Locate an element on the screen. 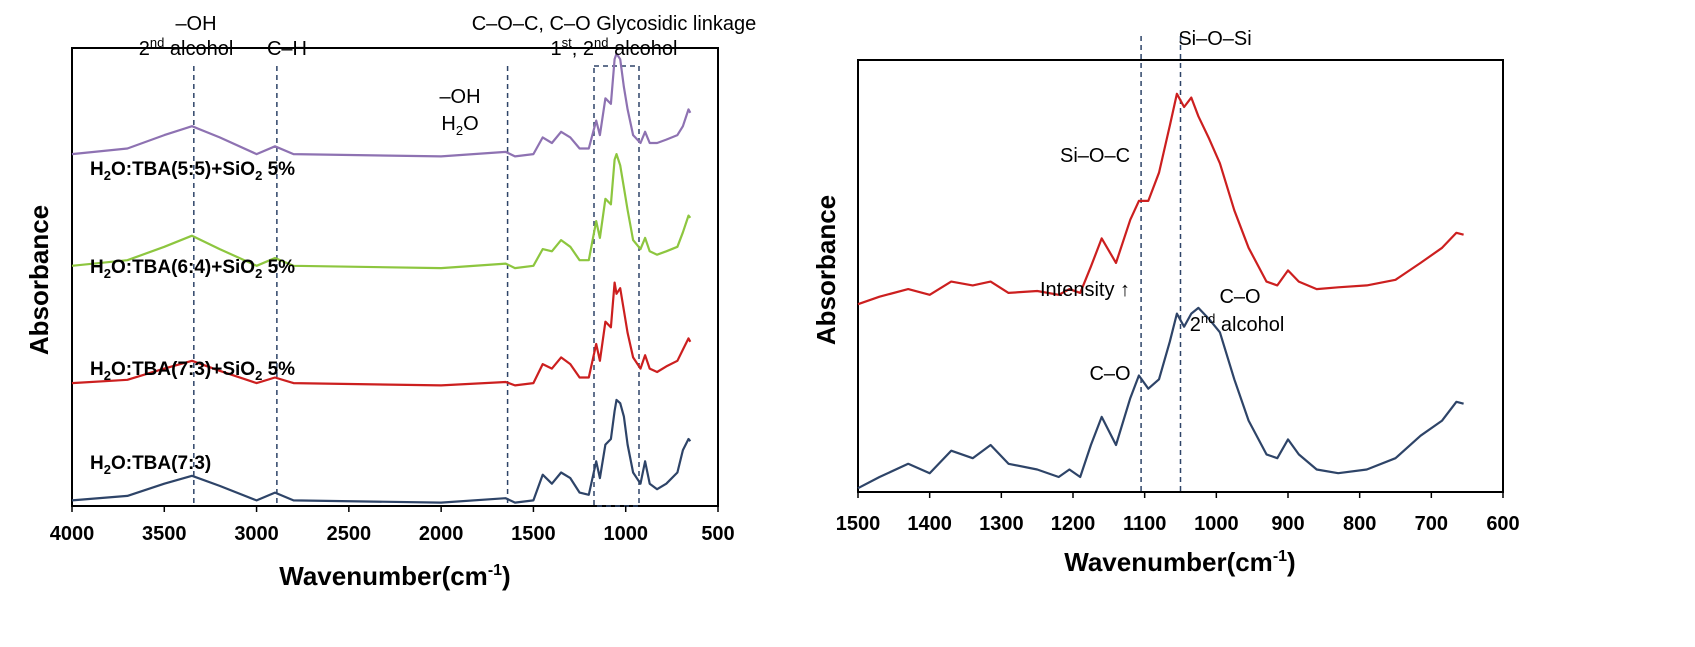  right-x-tick-label: 600 is located at coordinates (1502, 524).